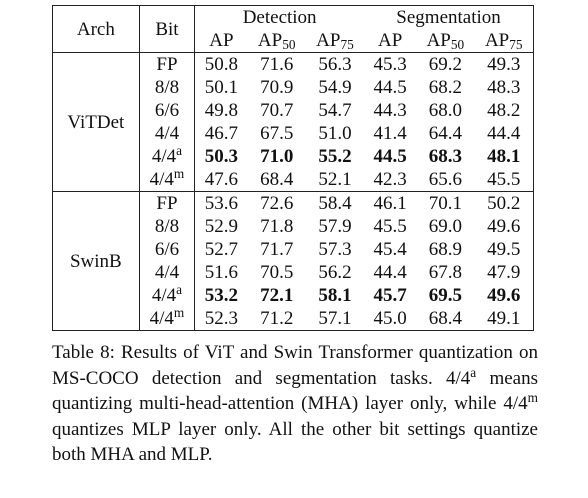  Describe the element at coordinates (221, 295) in the screenshot. I see `value-cell: 53.2` at that location.